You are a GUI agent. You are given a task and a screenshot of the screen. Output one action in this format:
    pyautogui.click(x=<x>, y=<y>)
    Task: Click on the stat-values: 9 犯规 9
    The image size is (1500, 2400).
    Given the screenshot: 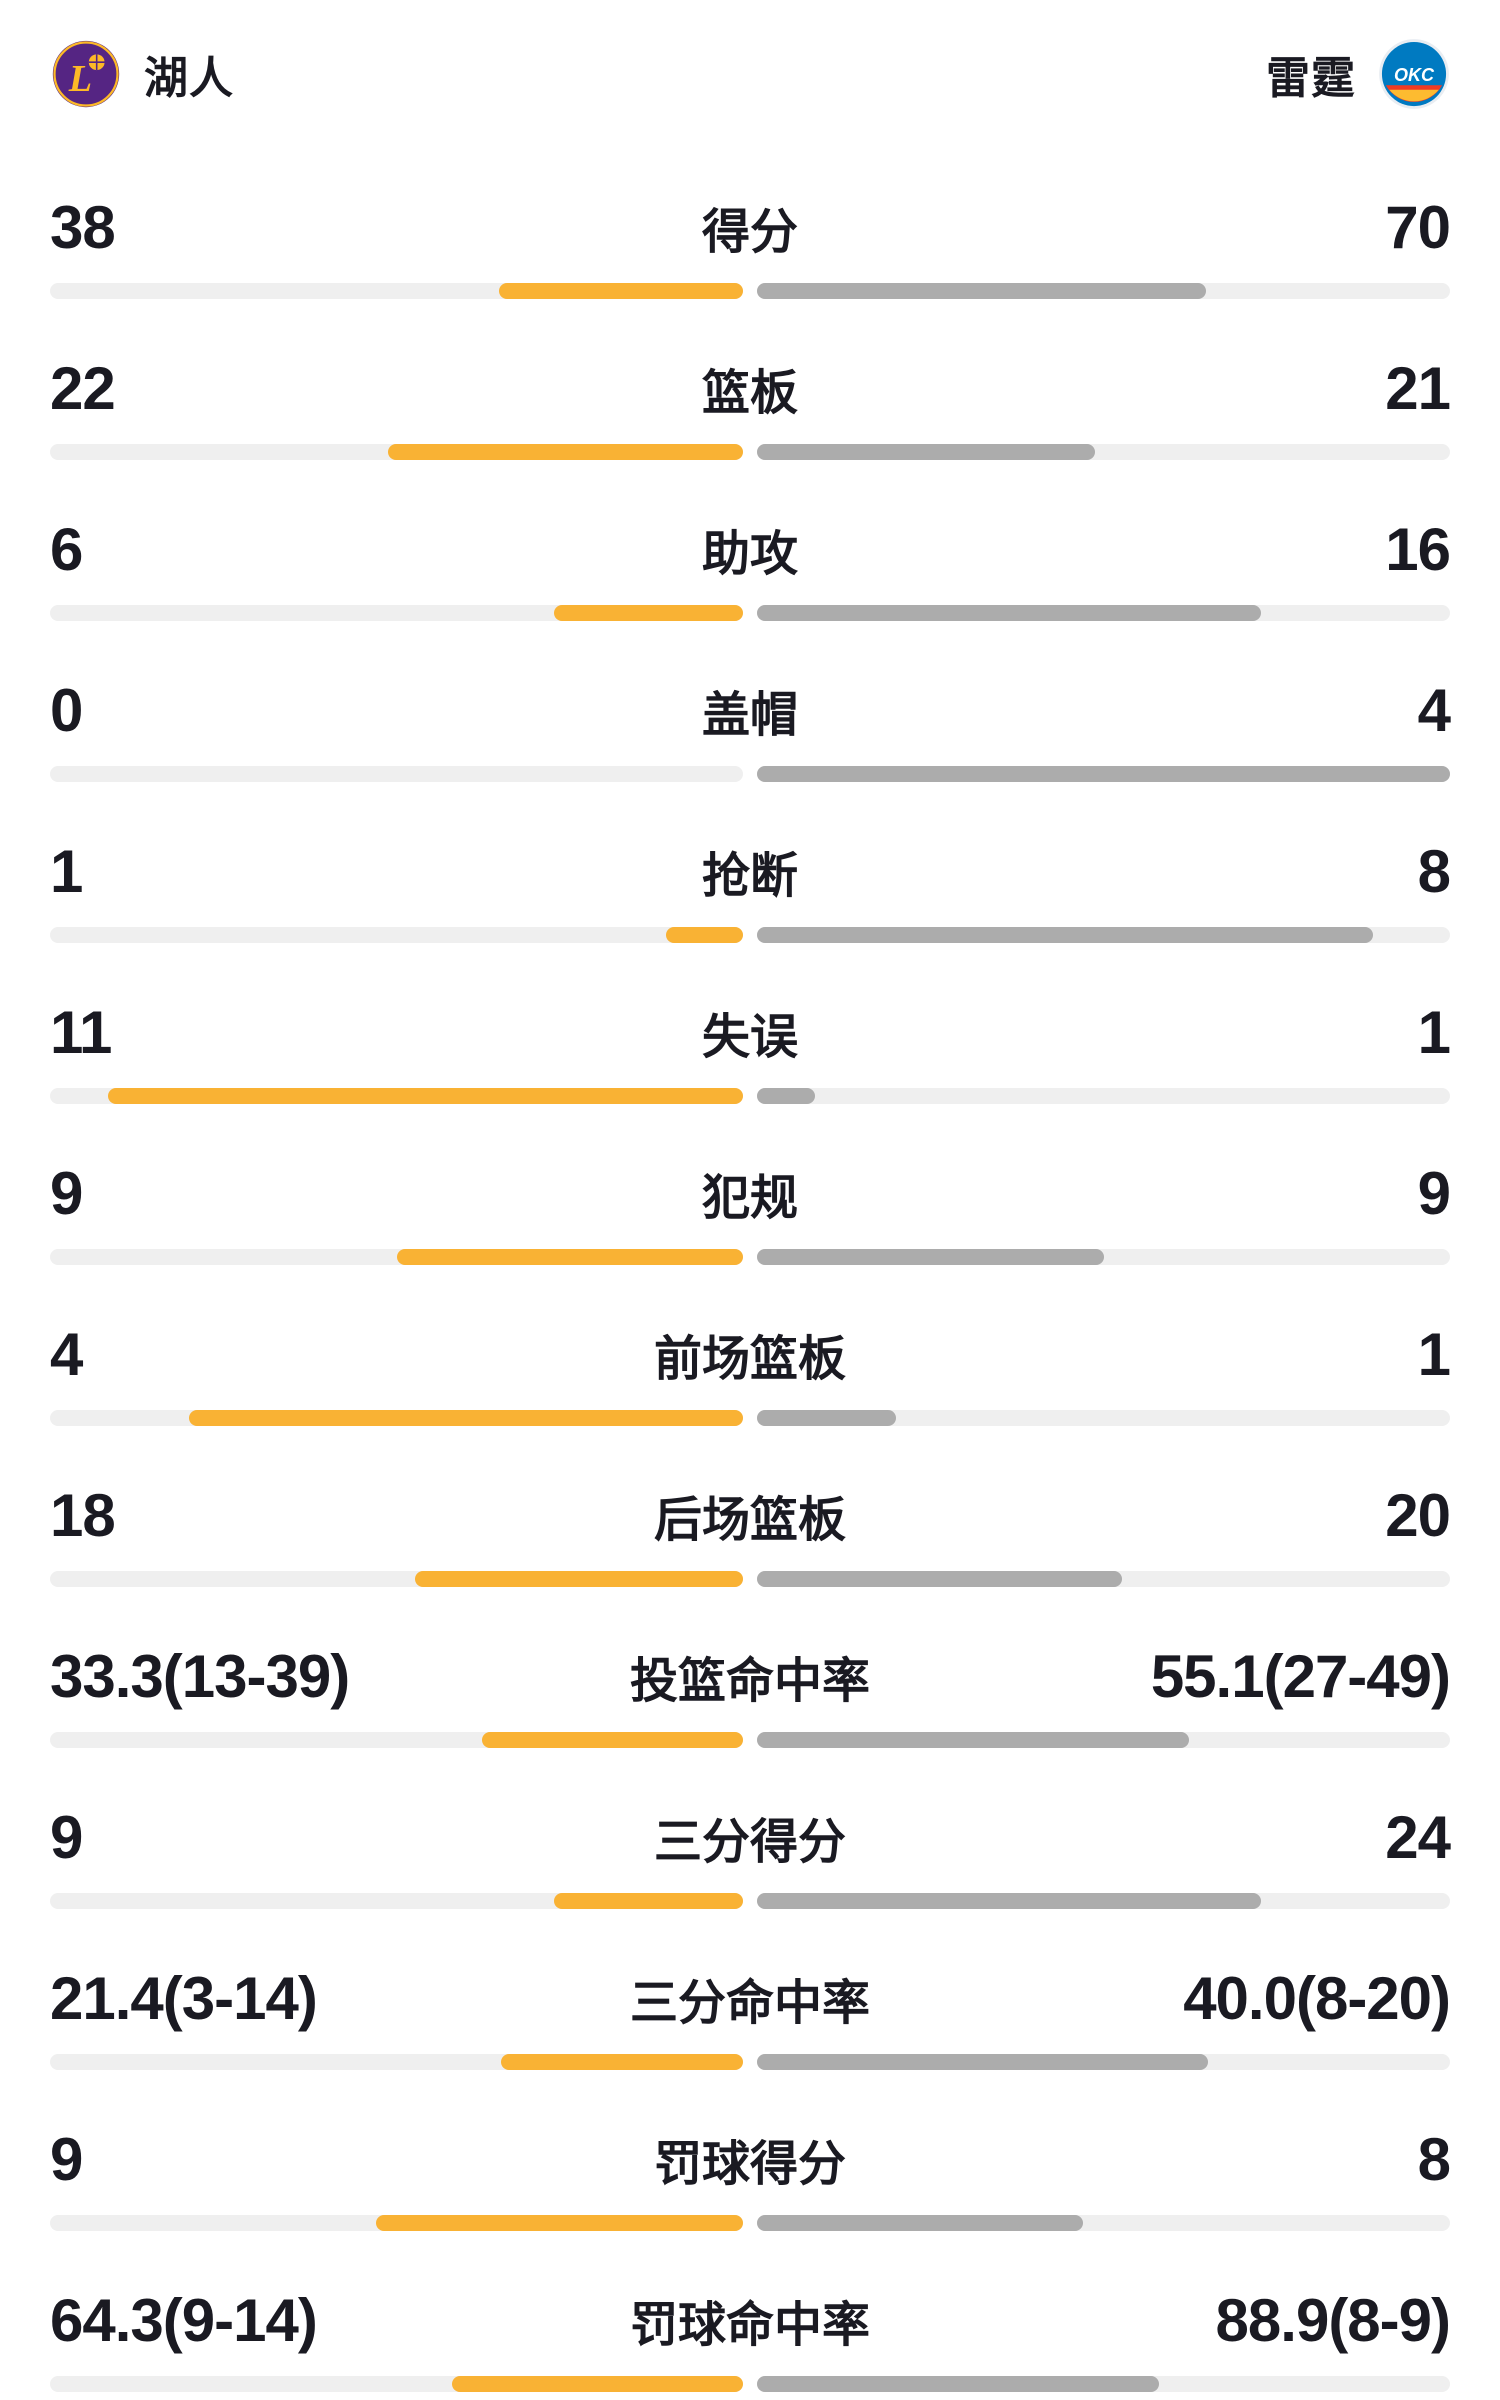 What is the action you would take?
    pyautogui.click(x=750, y=1193)
    